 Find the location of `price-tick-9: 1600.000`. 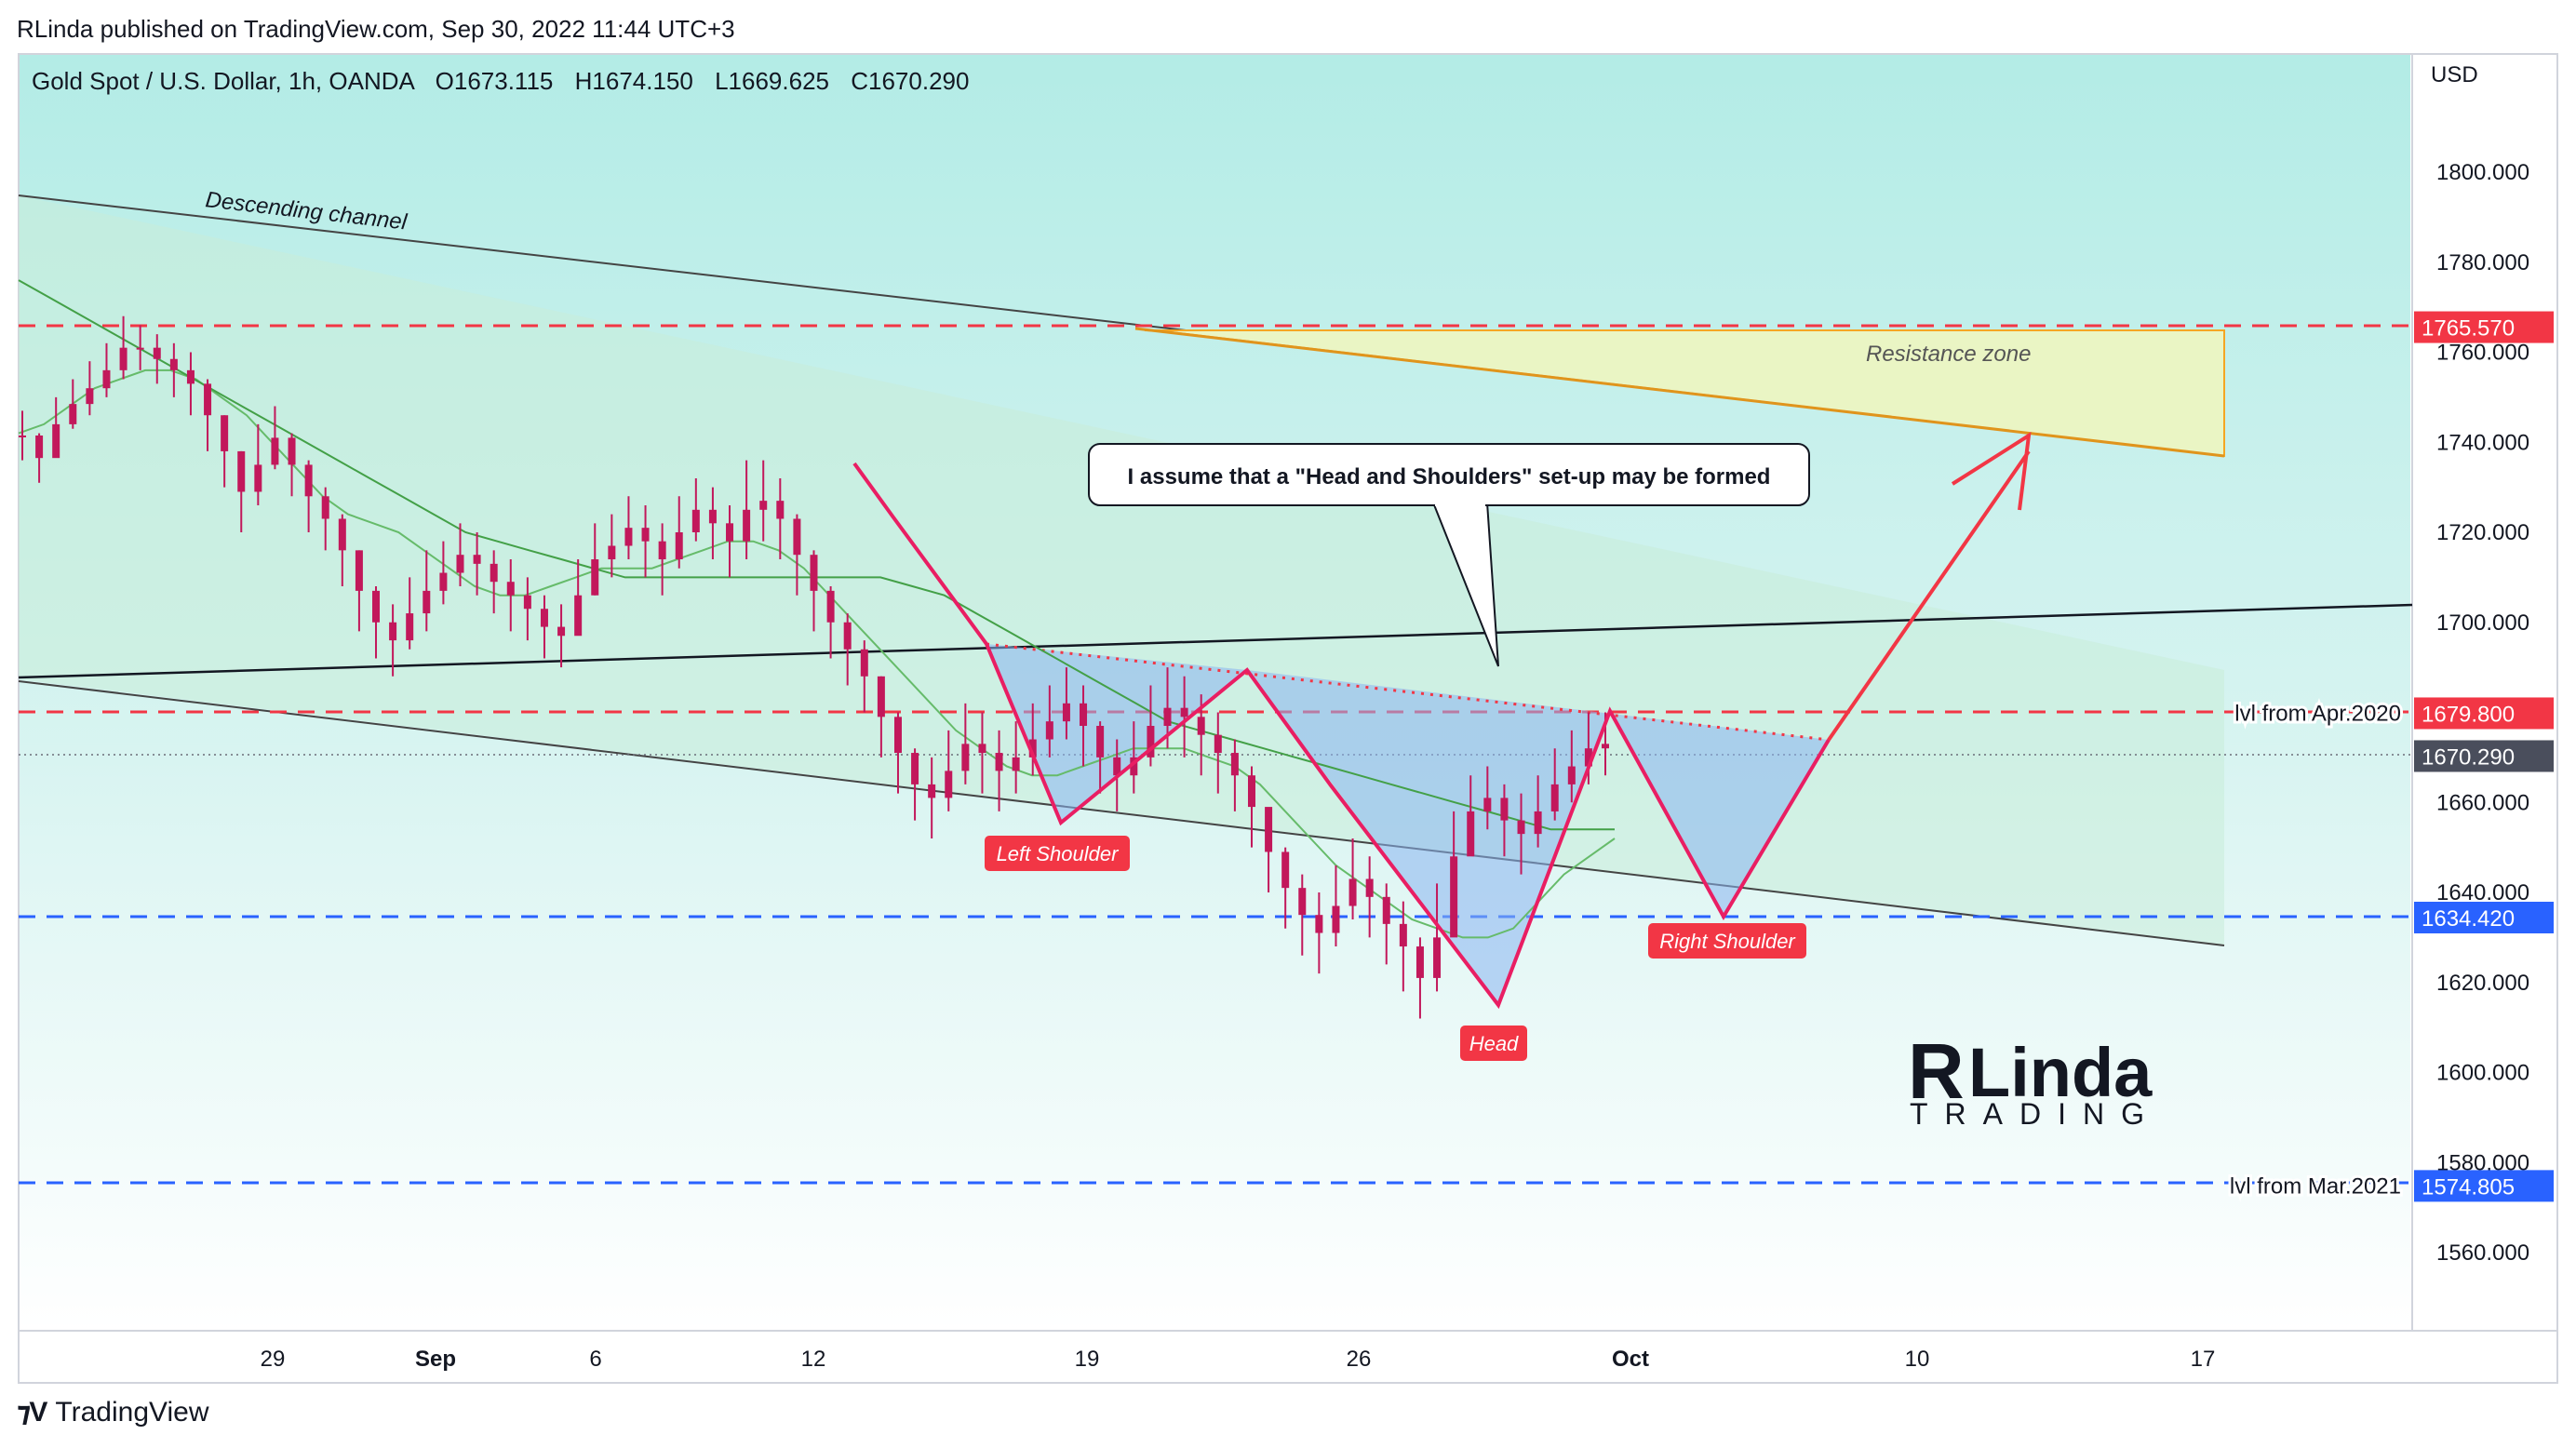

price-tick-9: 1600.000 is located at coordinates (2482, 1073).